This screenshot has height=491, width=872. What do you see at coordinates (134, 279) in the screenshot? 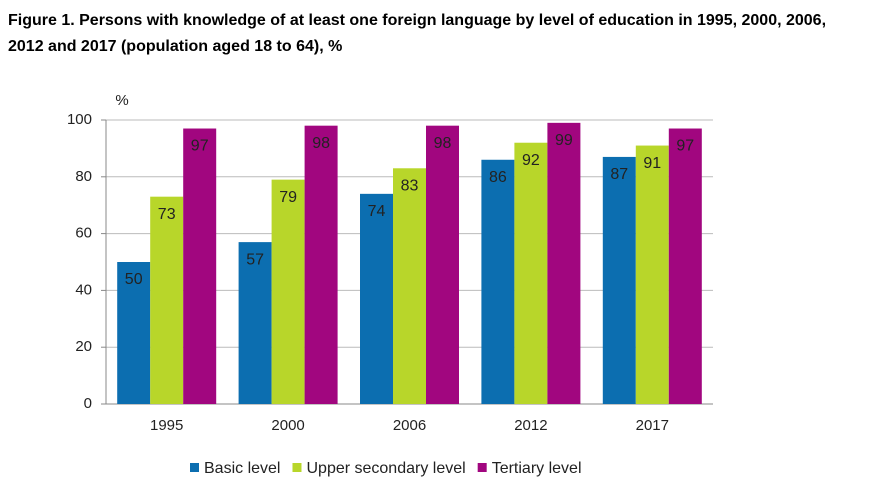
I see `value-label: 50` at bounding box center [134, 279].